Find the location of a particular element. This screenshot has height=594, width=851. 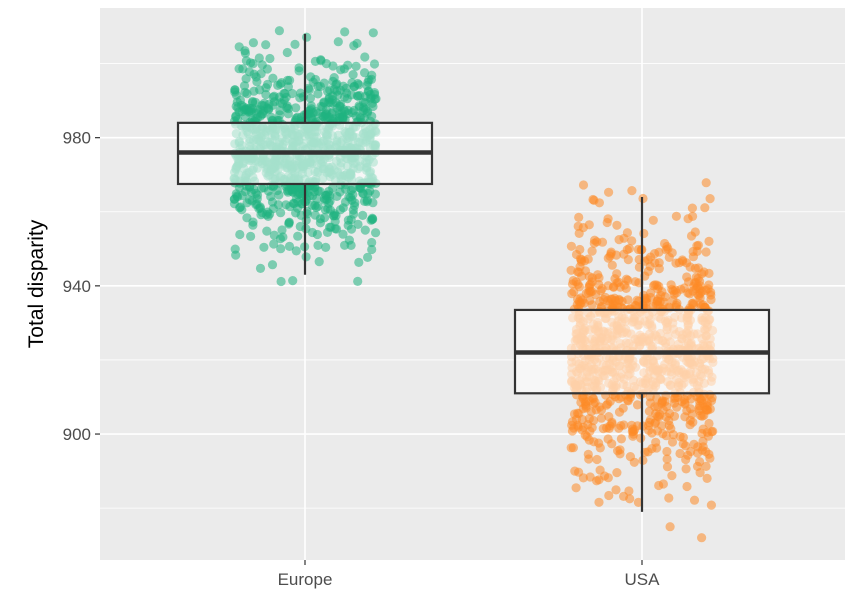

y-tick-label: 940 is located at coordinates (77, 286).